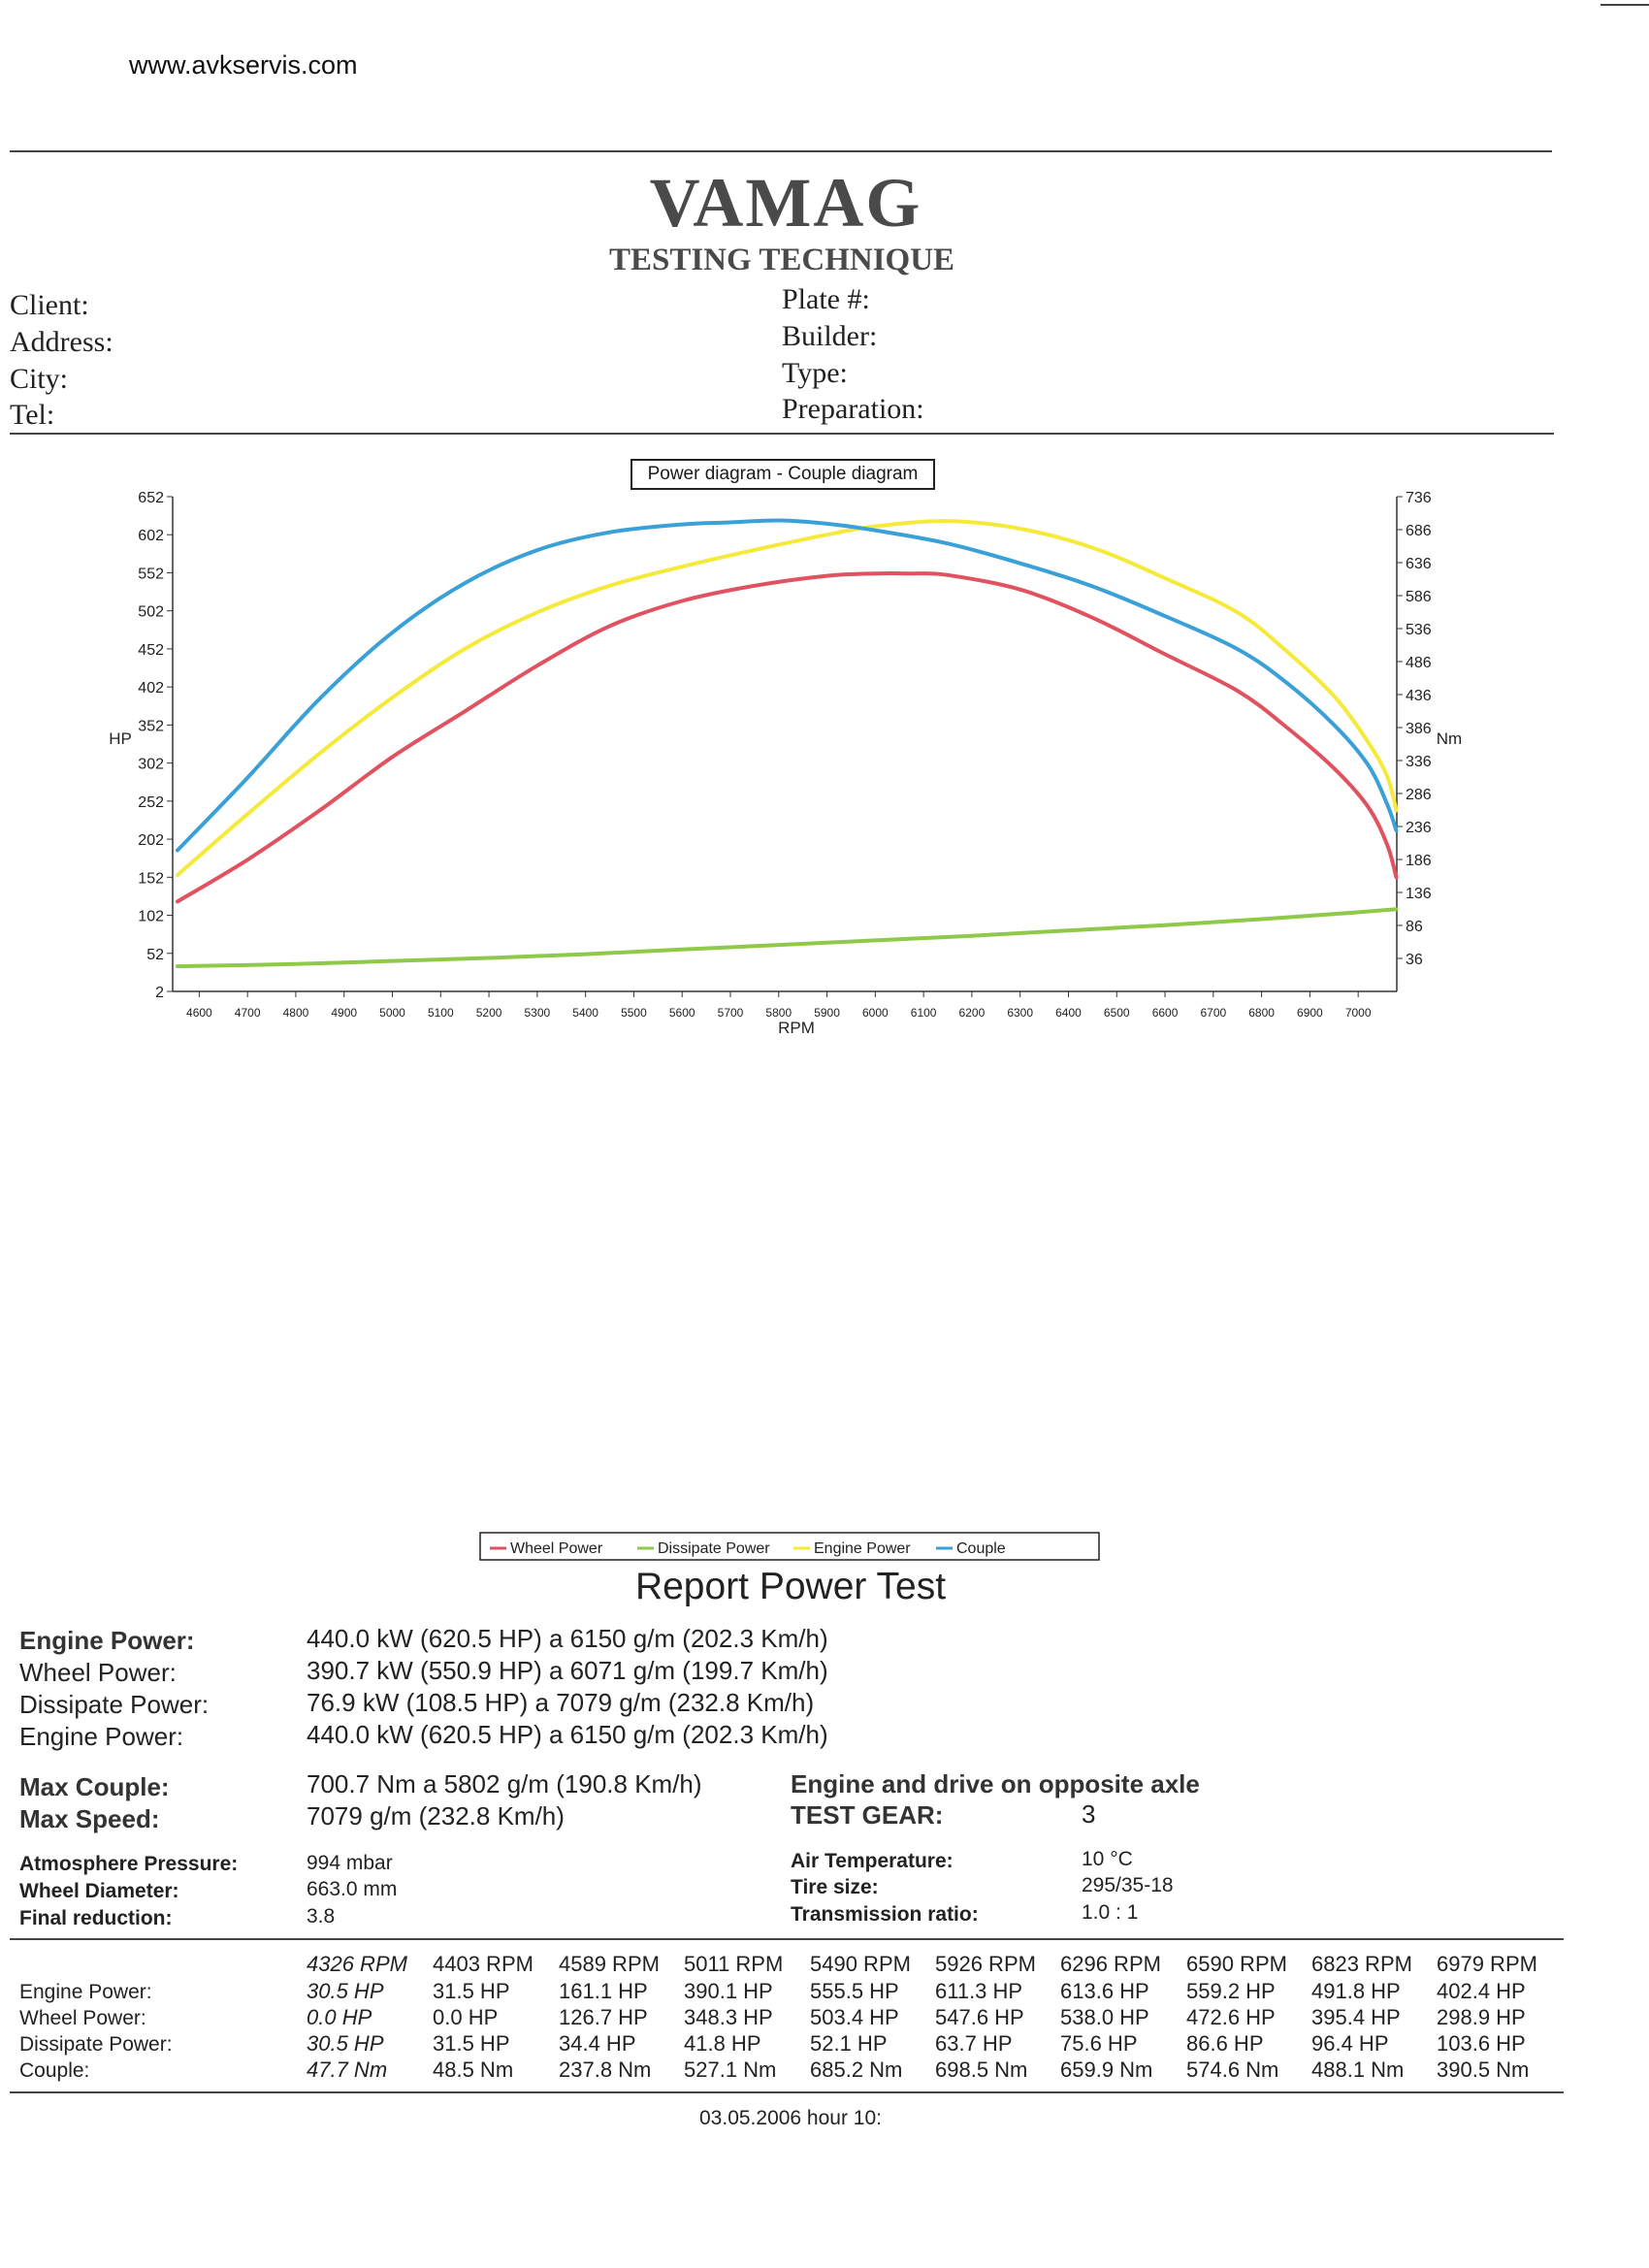 The image size is (1649, 2268). What do you see at coordinates (782, 474) in the screenshot?
I see `chart-title: Power diagram - Couple diagram` at bounding box center [782, 474].